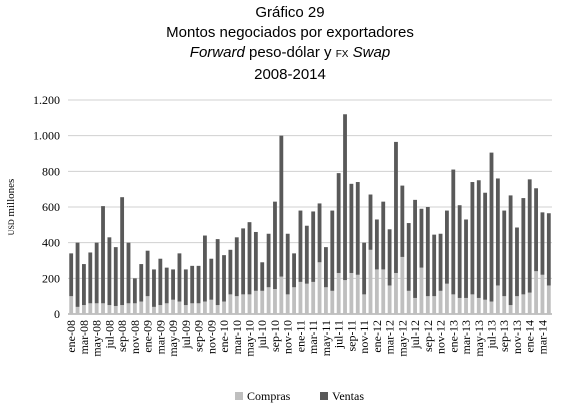 This screenshot has width=579, height=408. I want to click on subtitle-part: Forward, so click(218, 52).